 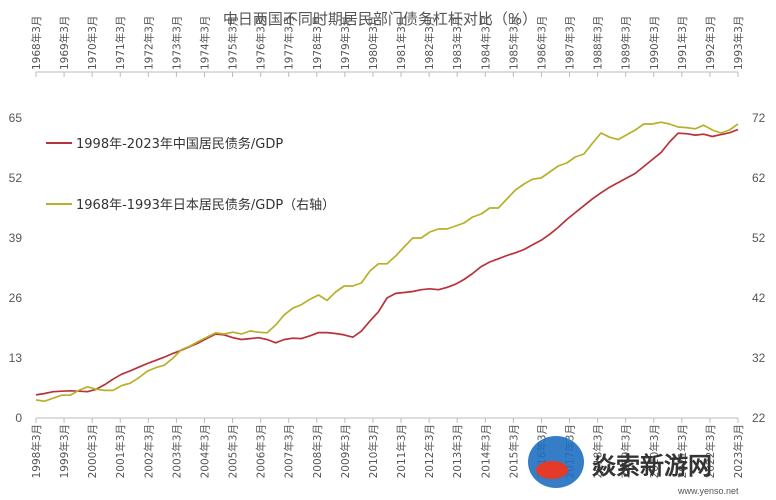 What do you see at coordinates (148, 451) in the screenshot?
I see `bottom-tick-label: 2002年3月` at bounding box center [148, 451].